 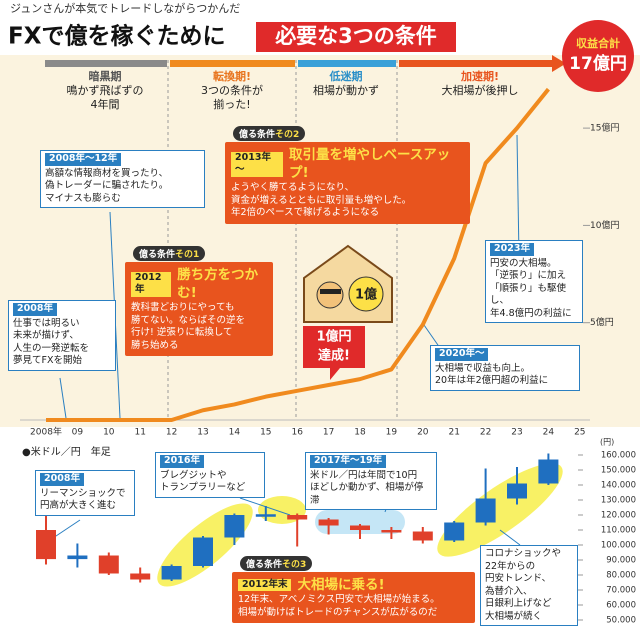 I want to click on callout-text: 仕事では明るい, so click(x=46, y=323).